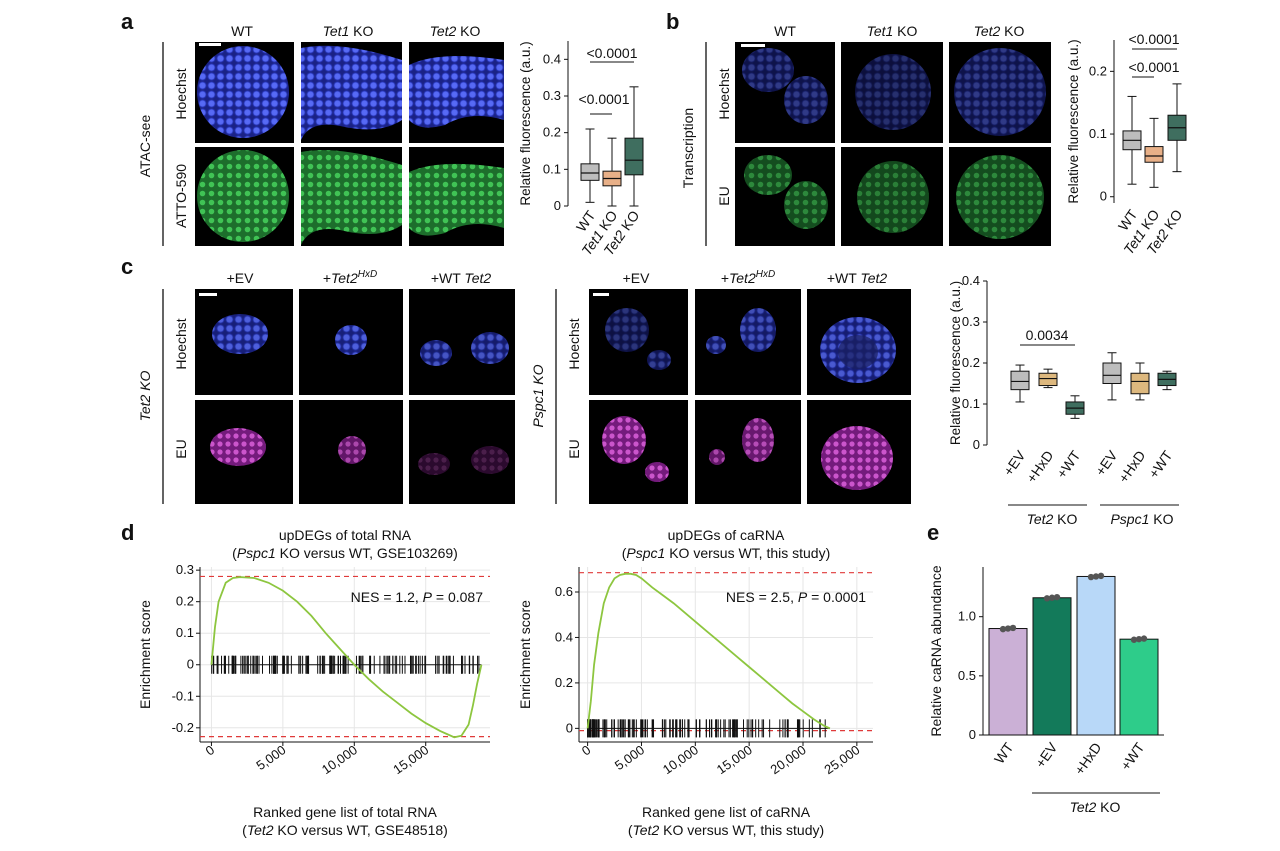  I want to click on x-axis-label: (Tet2 KO versus WT, this study), so click(726, 830).